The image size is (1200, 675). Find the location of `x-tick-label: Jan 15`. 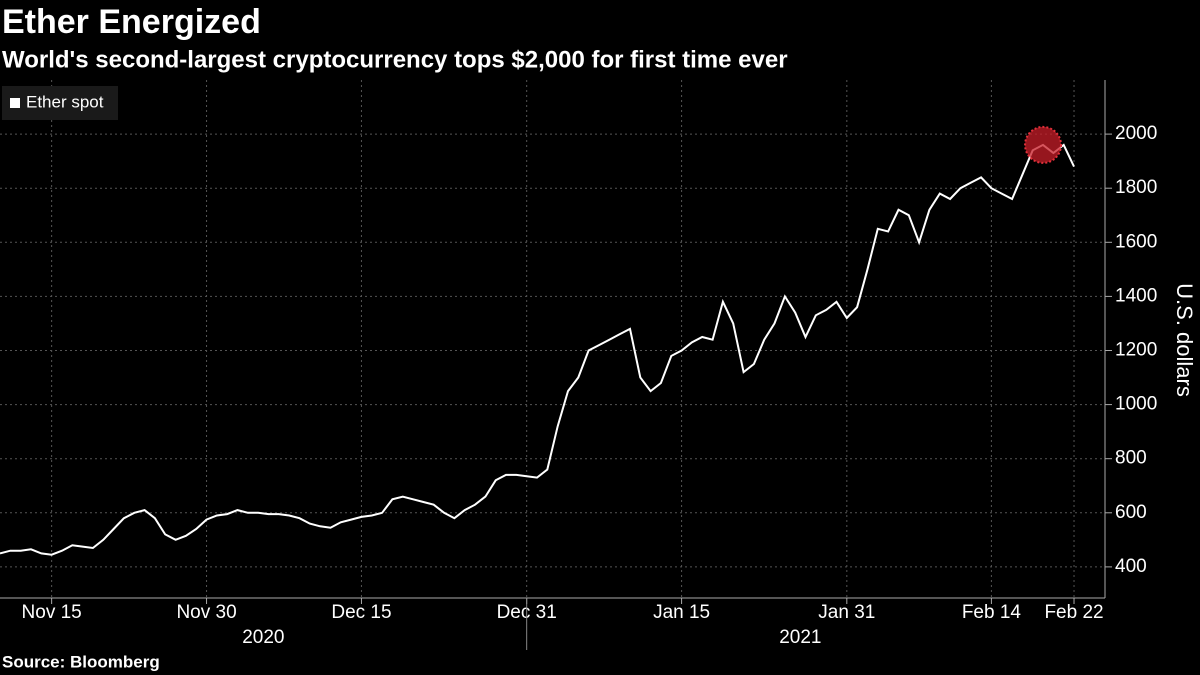

x-tick-label: Jan 15 is located at coordinates (681, 612).